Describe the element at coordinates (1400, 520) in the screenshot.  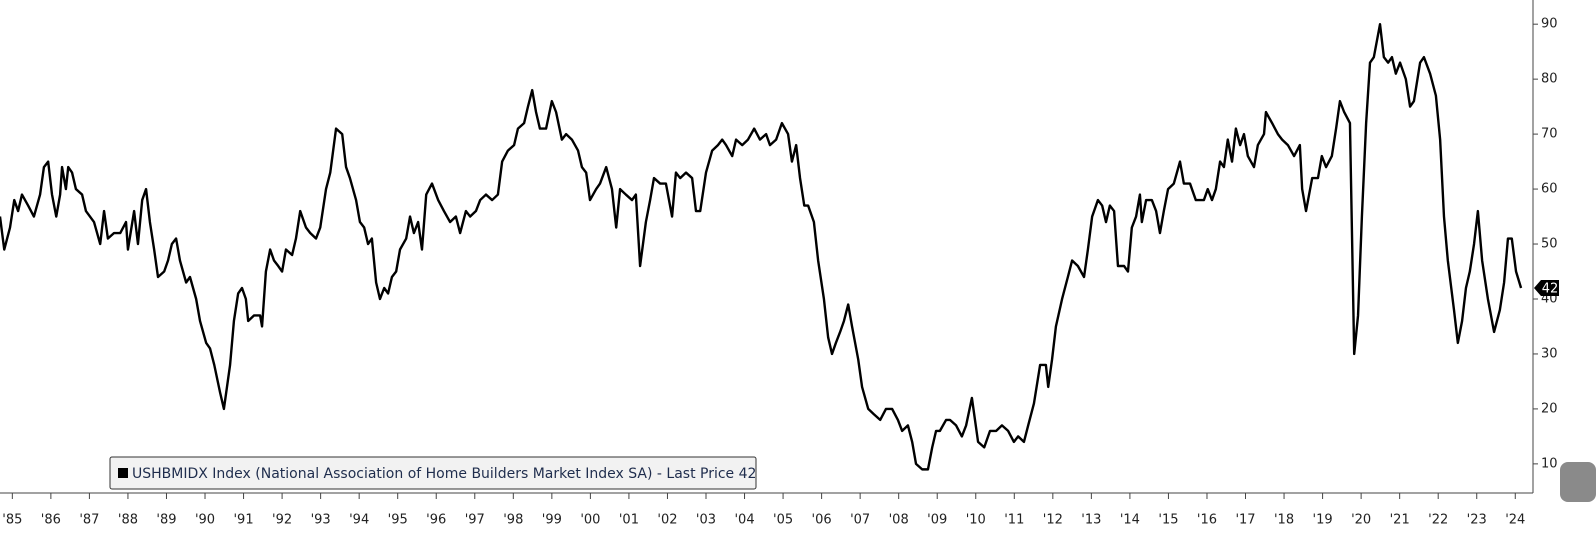
I see `x-tick-label: '21` at that location.